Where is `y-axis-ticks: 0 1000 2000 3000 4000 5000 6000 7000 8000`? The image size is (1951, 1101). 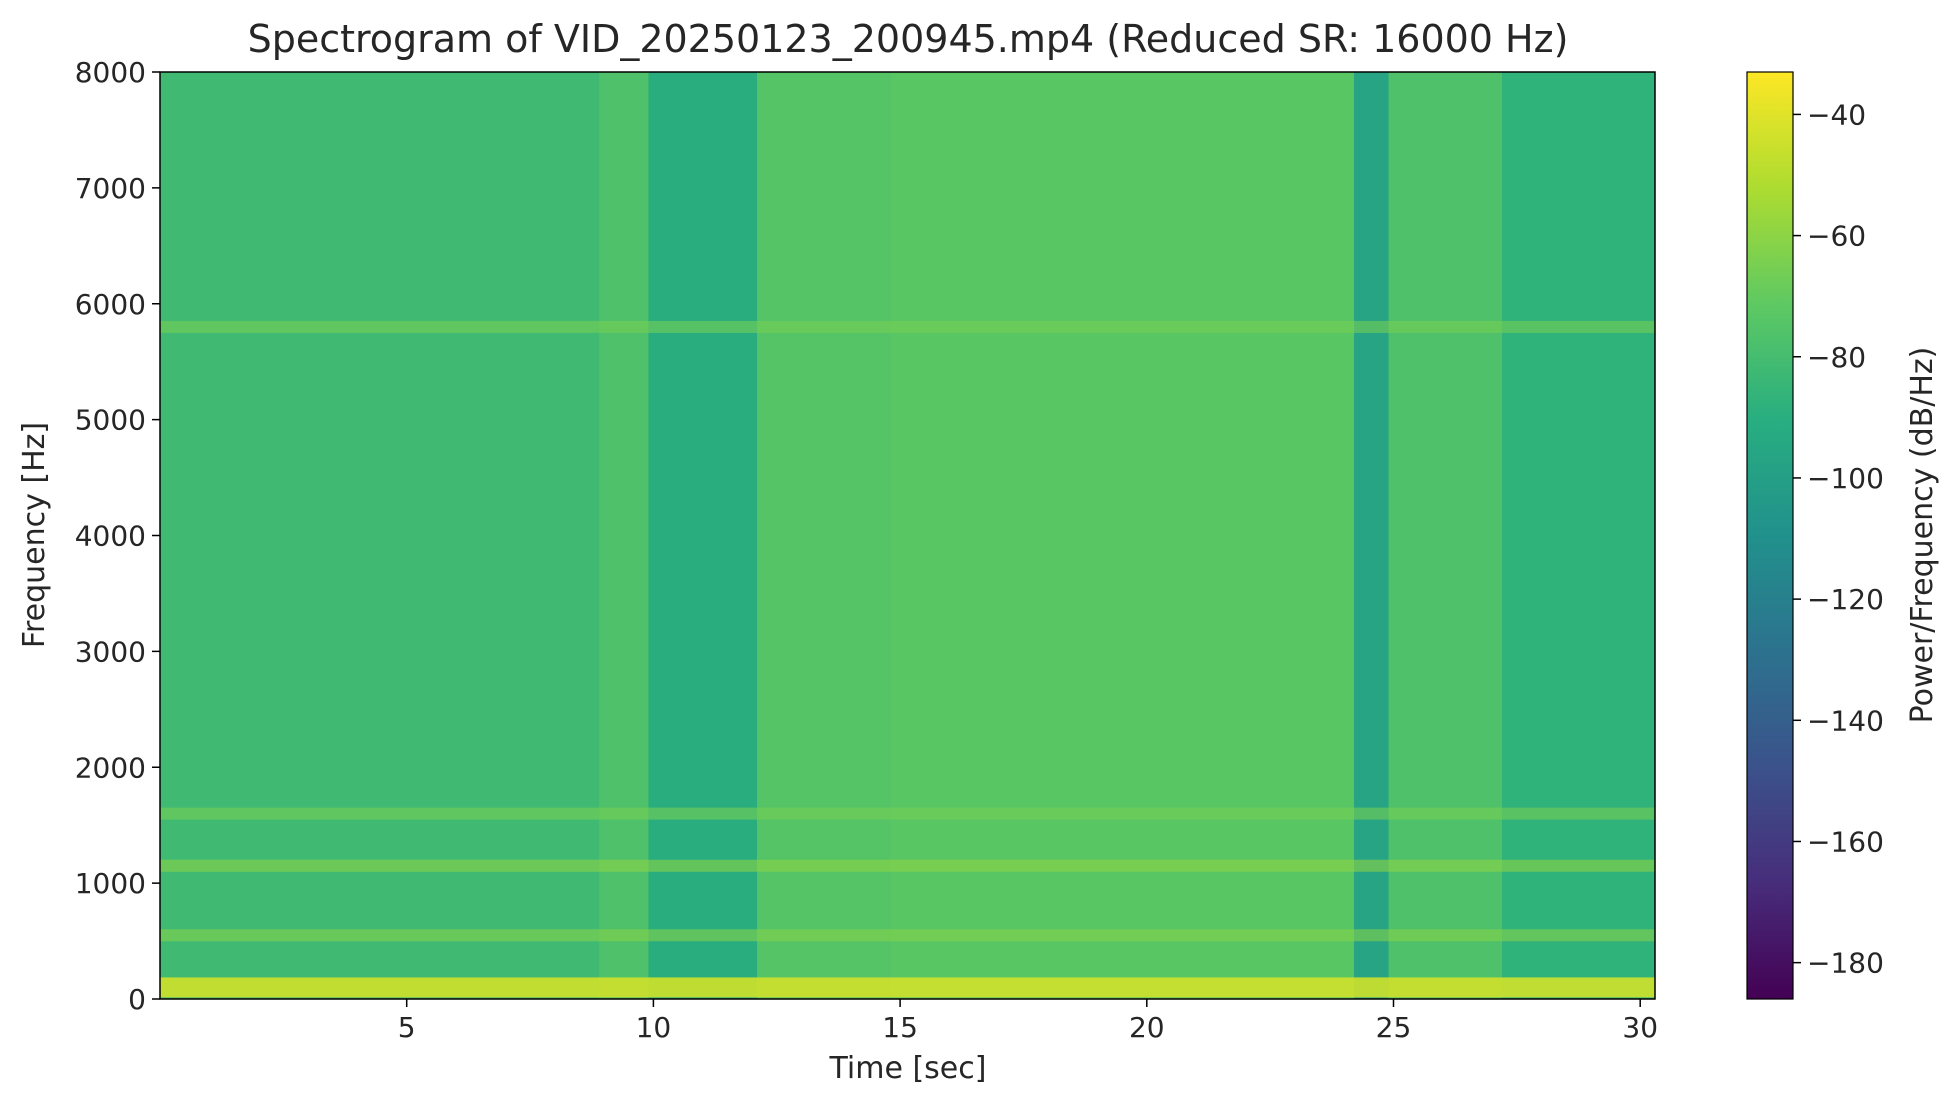 y-axis-ticks: 0 1000 2000 3000 4000 5000 6000 7000 8000 is located at coordinates (117, 536).